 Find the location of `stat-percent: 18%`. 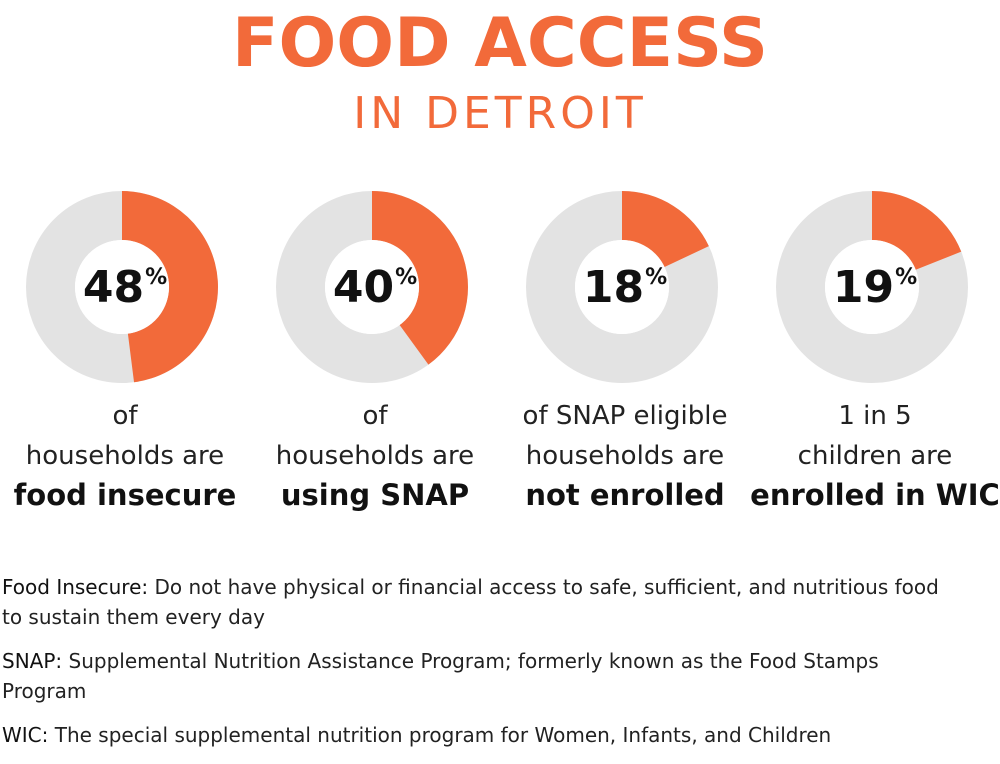

stat-percent: 18% is located at coordinates (625, 288).